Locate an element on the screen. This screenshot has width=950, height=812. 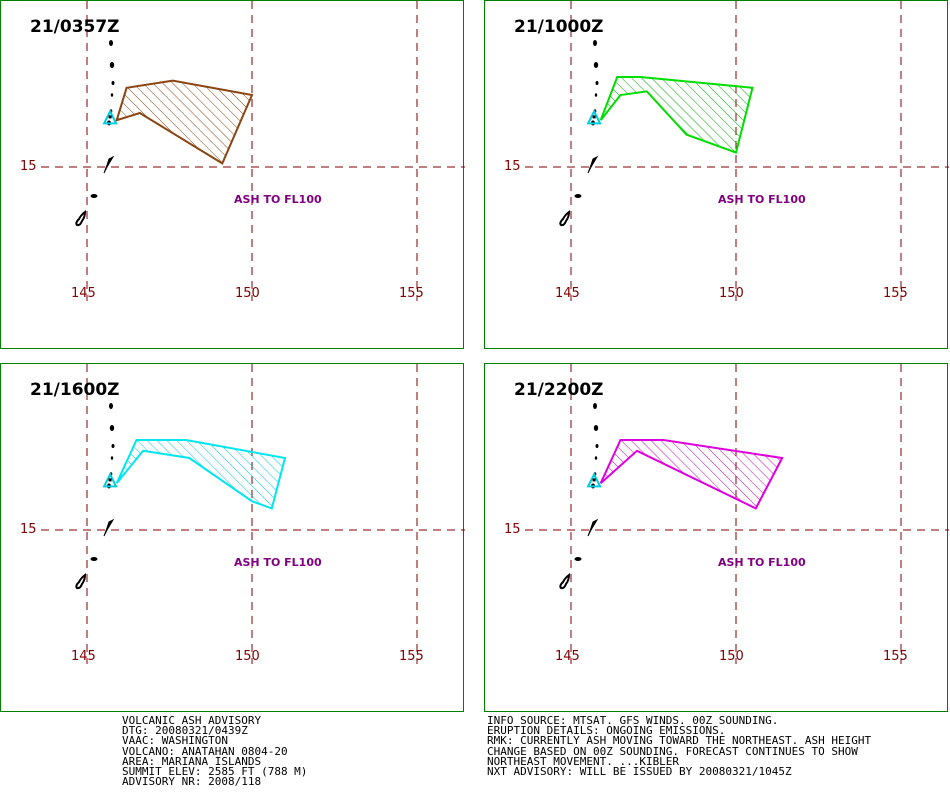
advisory-line: AREA: MARIANA ISLANDS is located at coordinates (192, 761).